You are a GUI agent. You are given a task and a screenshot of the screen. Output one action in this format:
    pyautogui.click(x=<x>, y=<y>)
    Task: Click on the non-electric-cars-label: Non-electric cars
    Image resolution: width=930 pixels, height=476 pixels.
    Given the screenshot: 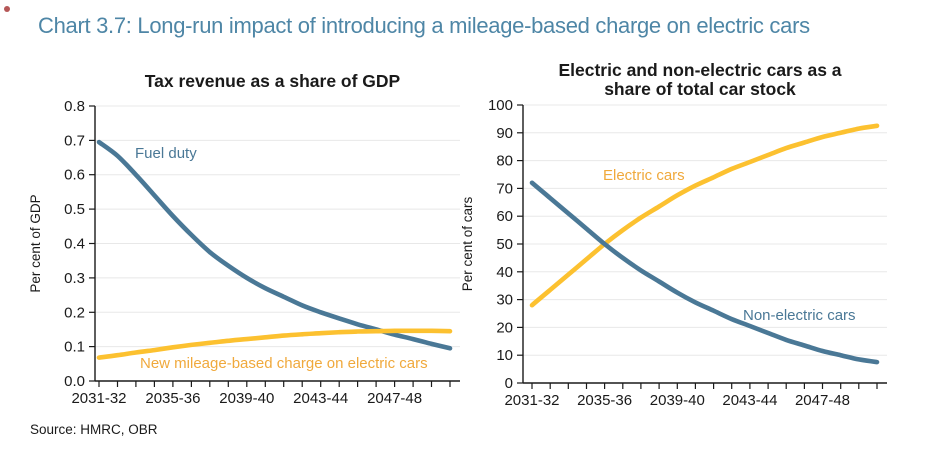 What is the action you would take?
    pyautogui.click(x=799, y=315)
    